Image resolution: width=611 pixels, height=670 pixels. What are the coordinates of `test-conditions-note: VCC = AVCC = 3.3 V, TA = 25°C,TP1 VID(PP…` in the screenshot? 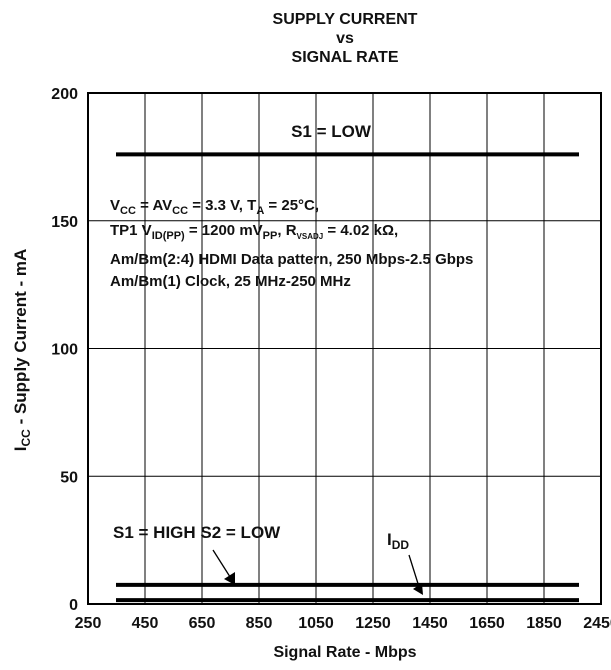 It's located at (291, 243).